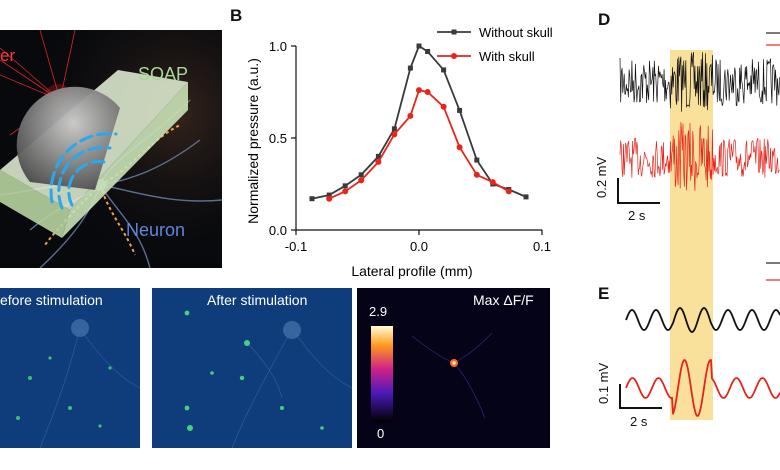  Describe the element at coordinates (702, 320) in the screenshot. I see `lfp-trace-without-skull` at that location.